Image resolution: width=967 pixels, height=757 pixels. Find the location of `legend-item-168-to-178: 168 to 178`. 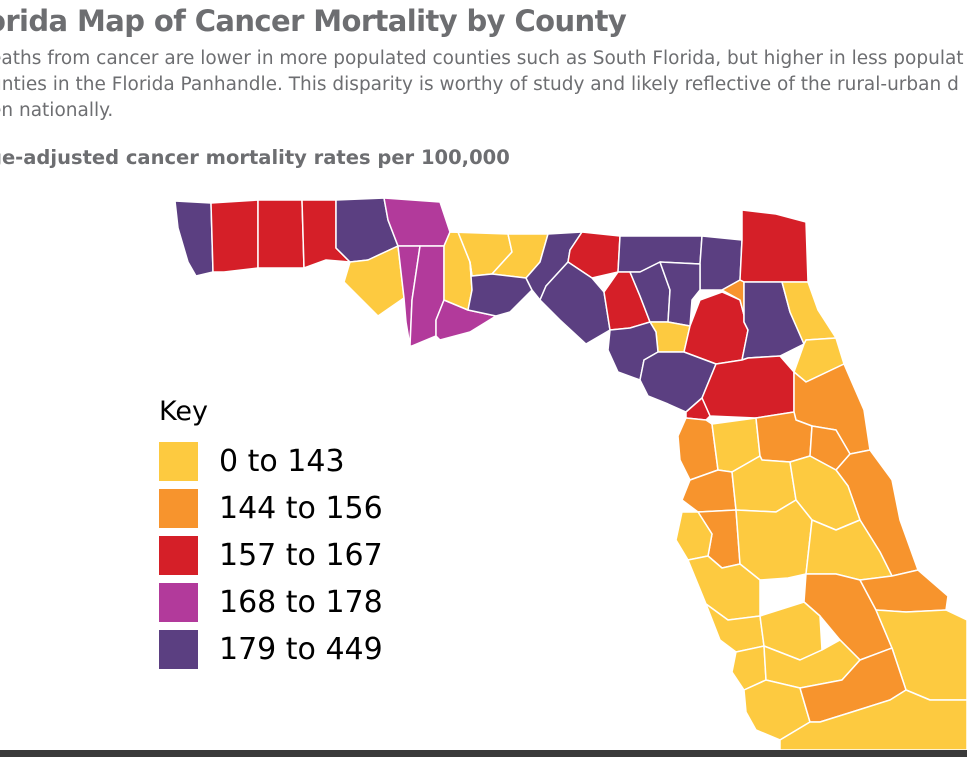

legend-item-168-to-178: 168 to 178 is located at coordinates (271, 602).